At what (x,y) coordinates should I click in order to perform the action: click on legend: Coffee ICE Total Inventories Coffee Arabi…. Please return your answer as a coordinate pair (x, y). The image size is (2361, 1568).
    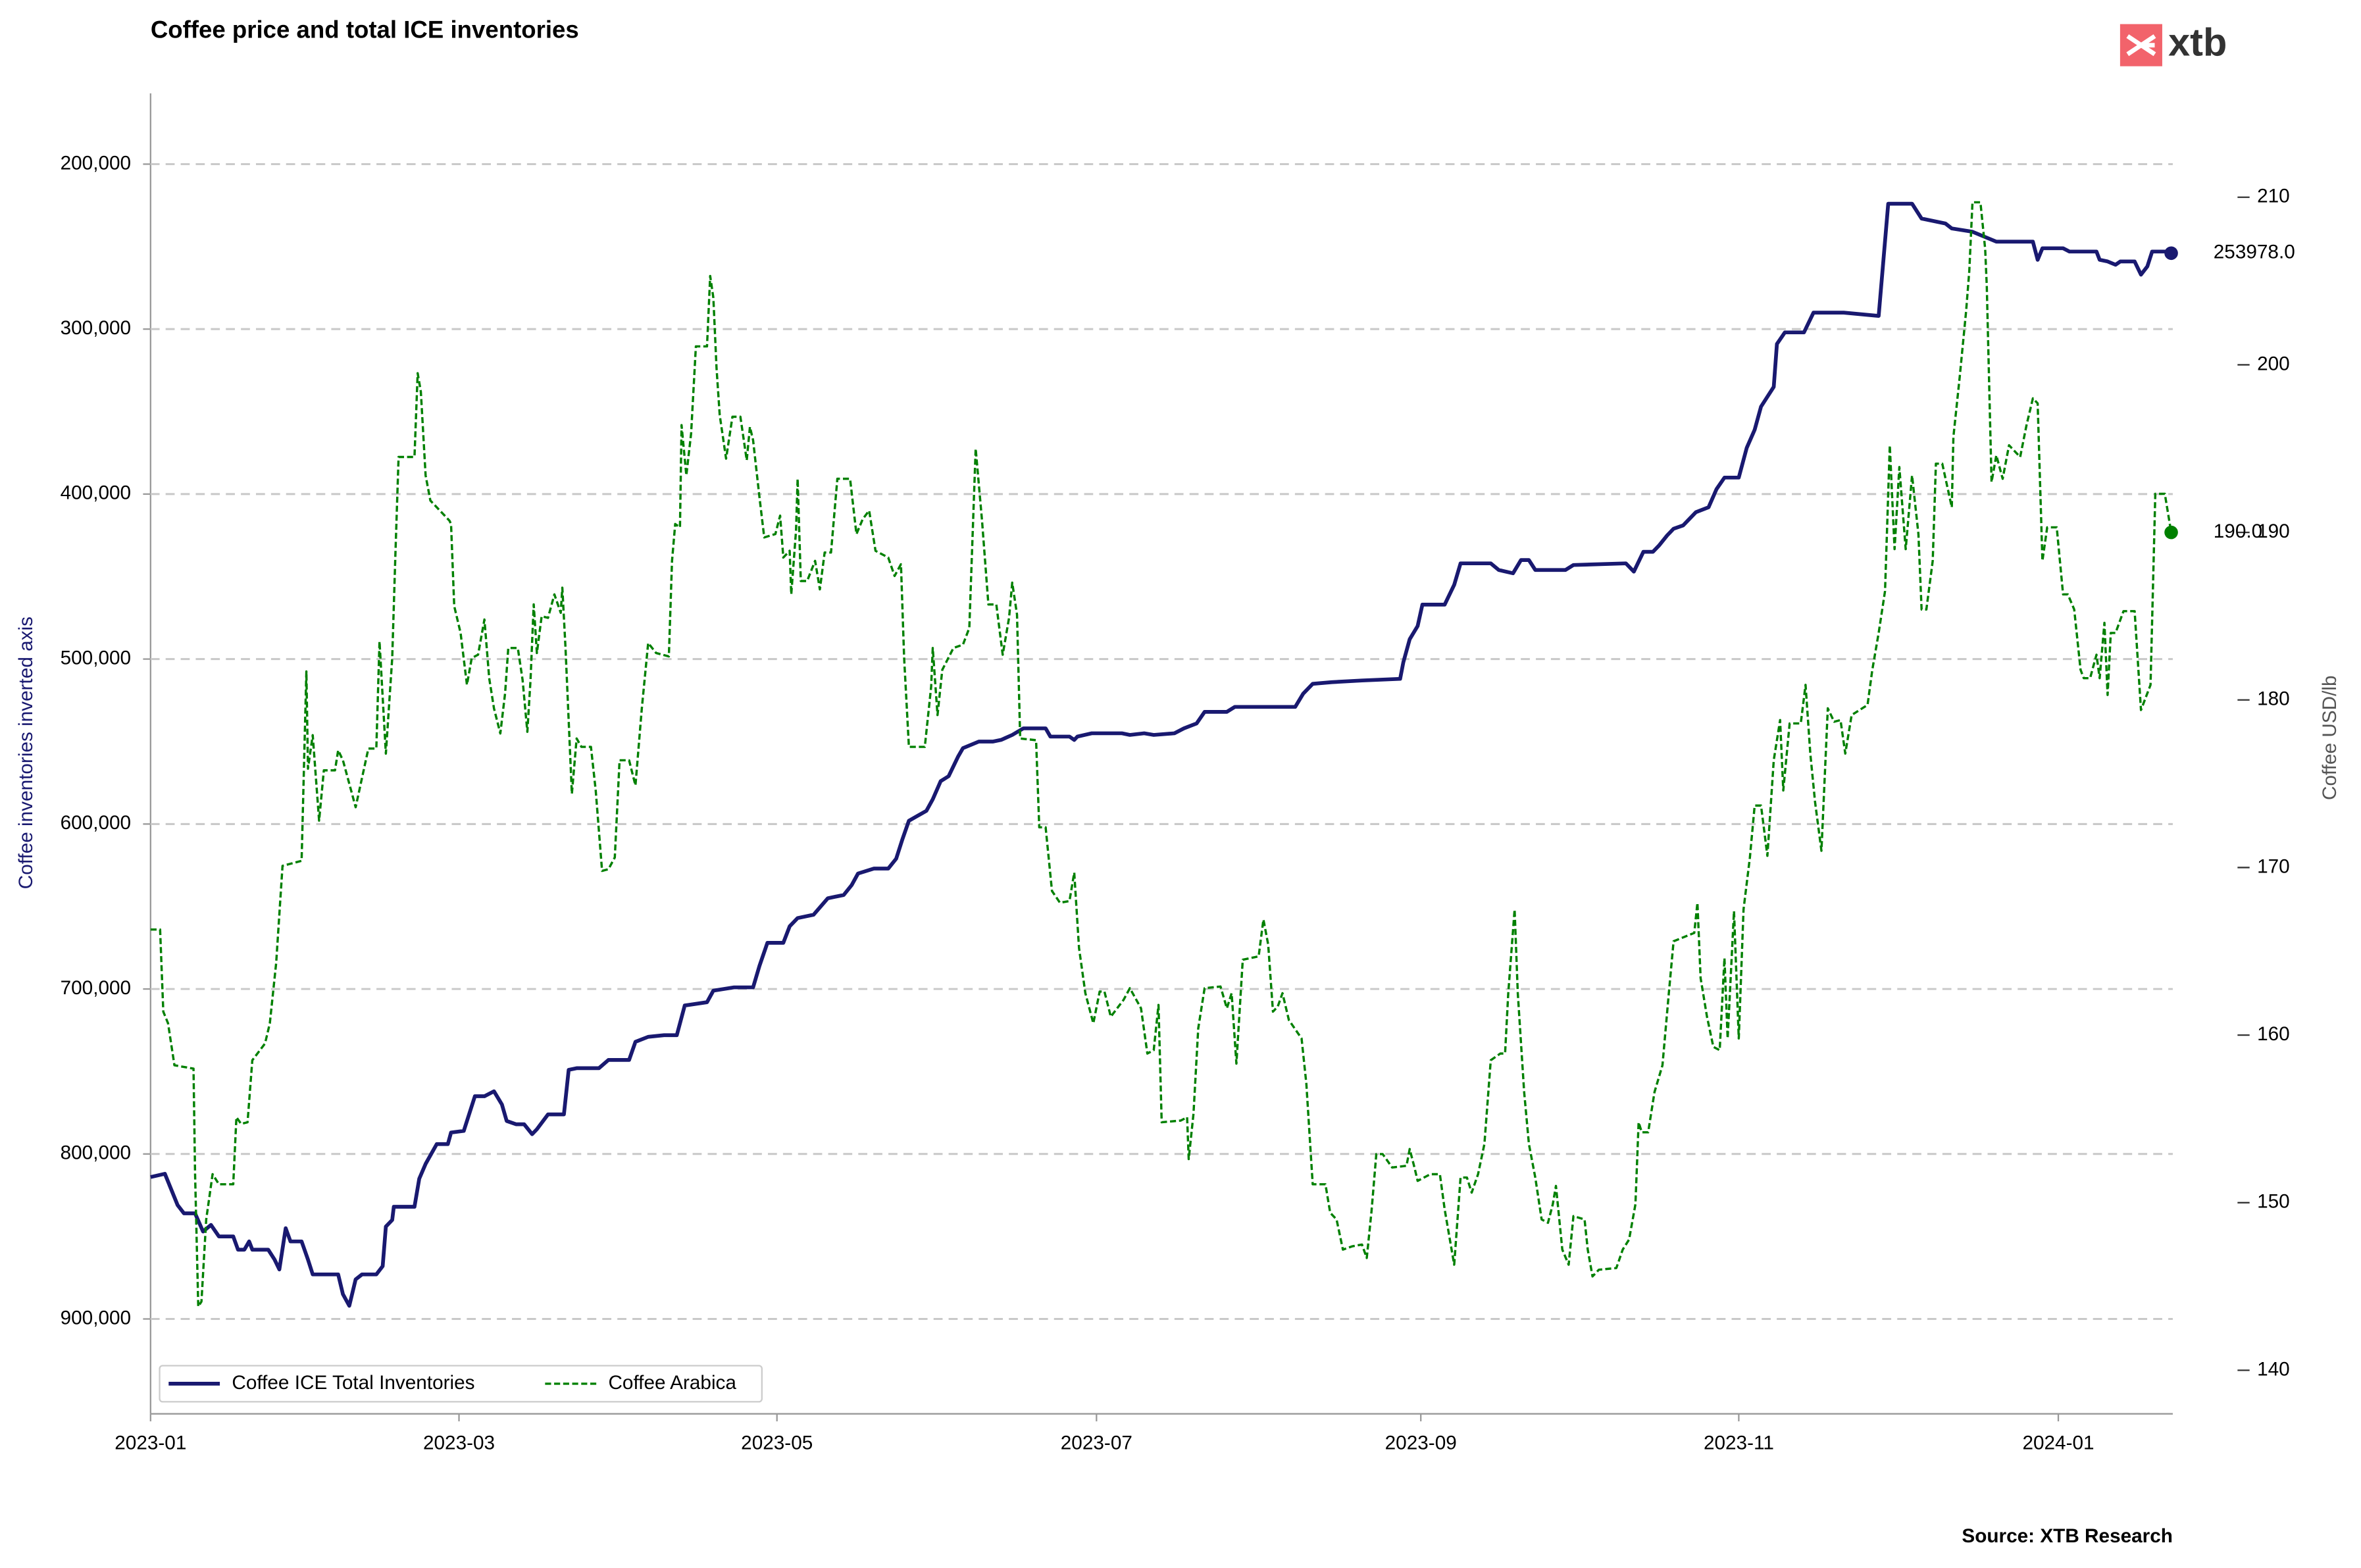
    Looking at the image, I should click on (461, 1384).